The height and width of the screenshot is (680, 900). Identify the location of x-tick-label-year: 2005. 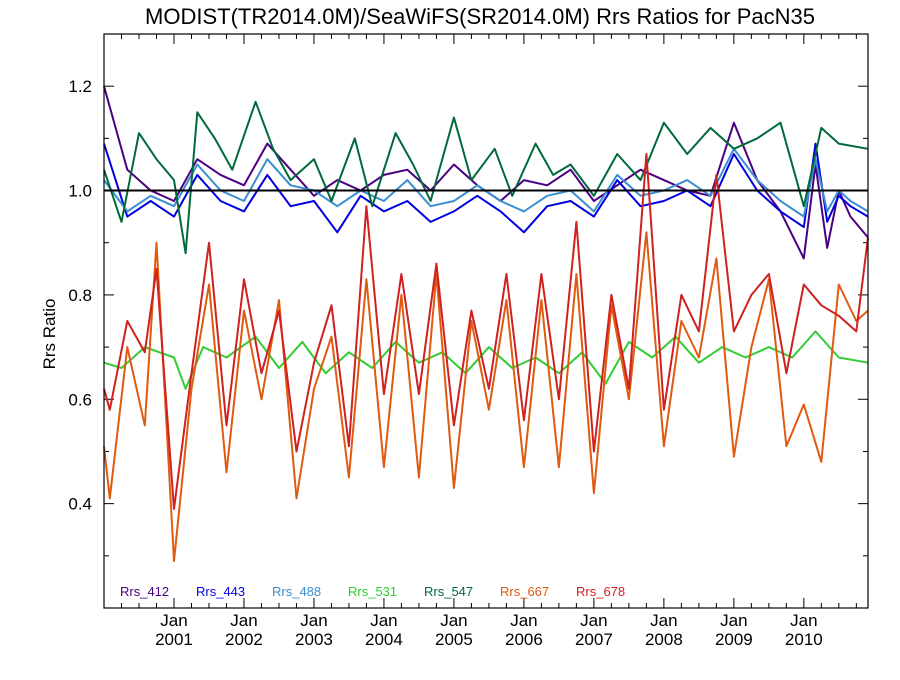
(454, 639).